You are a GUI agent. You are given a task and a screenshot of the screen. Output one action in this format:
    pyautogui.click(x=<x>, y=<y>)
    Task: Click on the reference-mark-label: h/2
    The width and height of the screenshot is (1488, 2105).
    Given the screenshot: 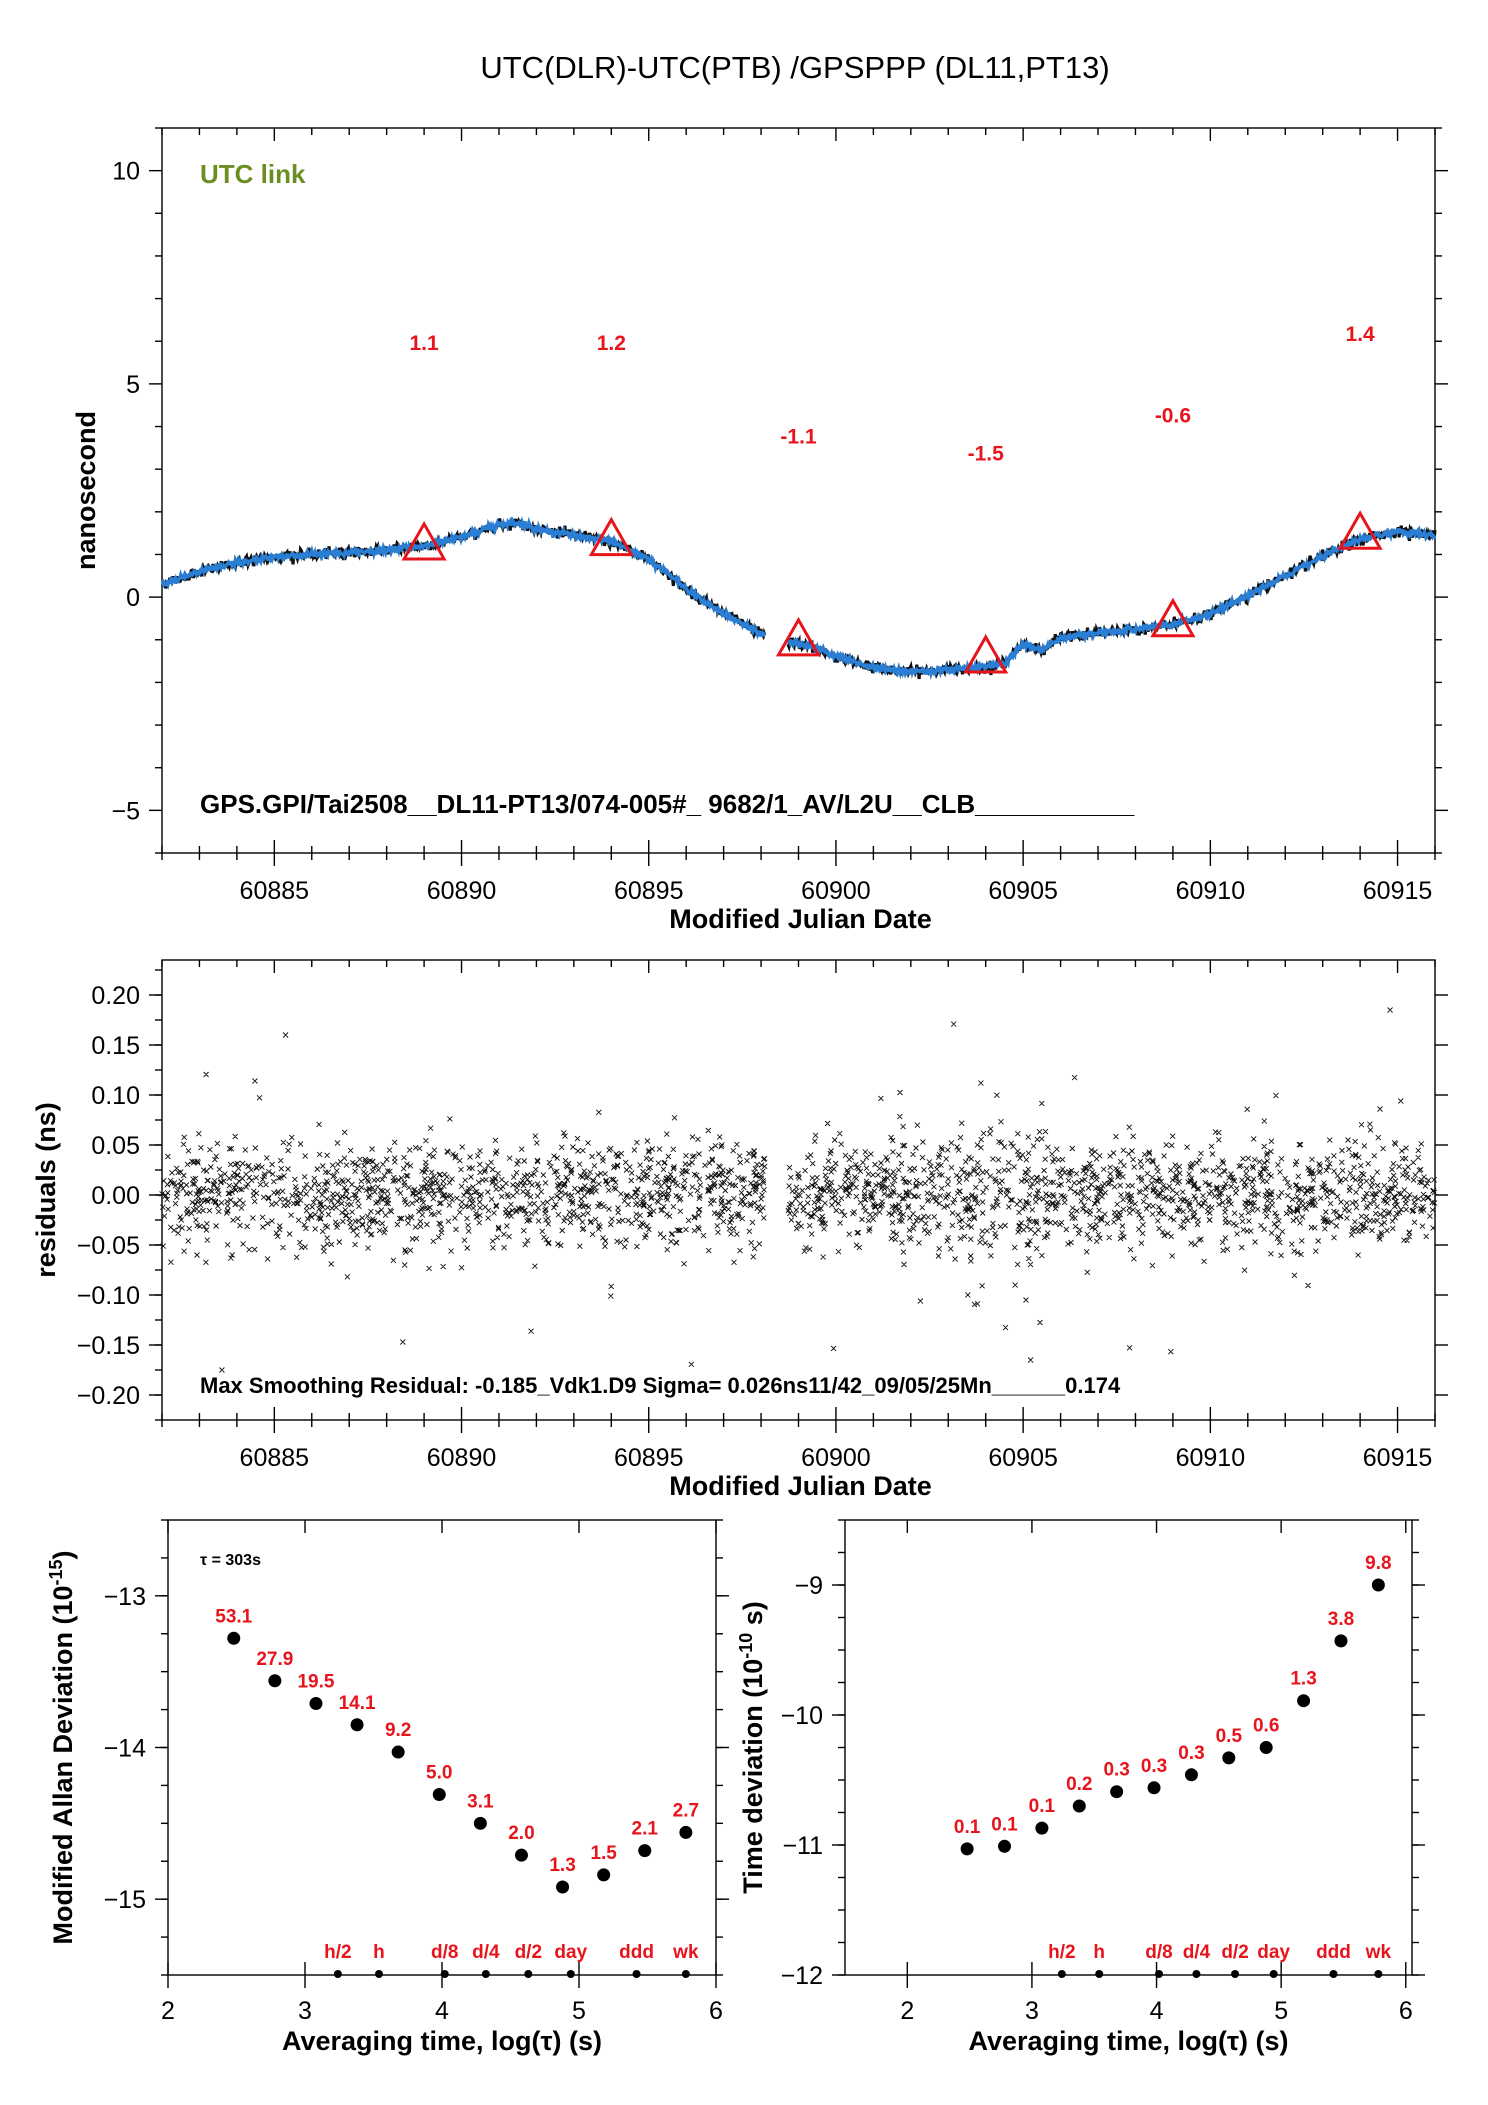 What is the action you would take?
    pyautogui.click(x=337, y=1952)
    